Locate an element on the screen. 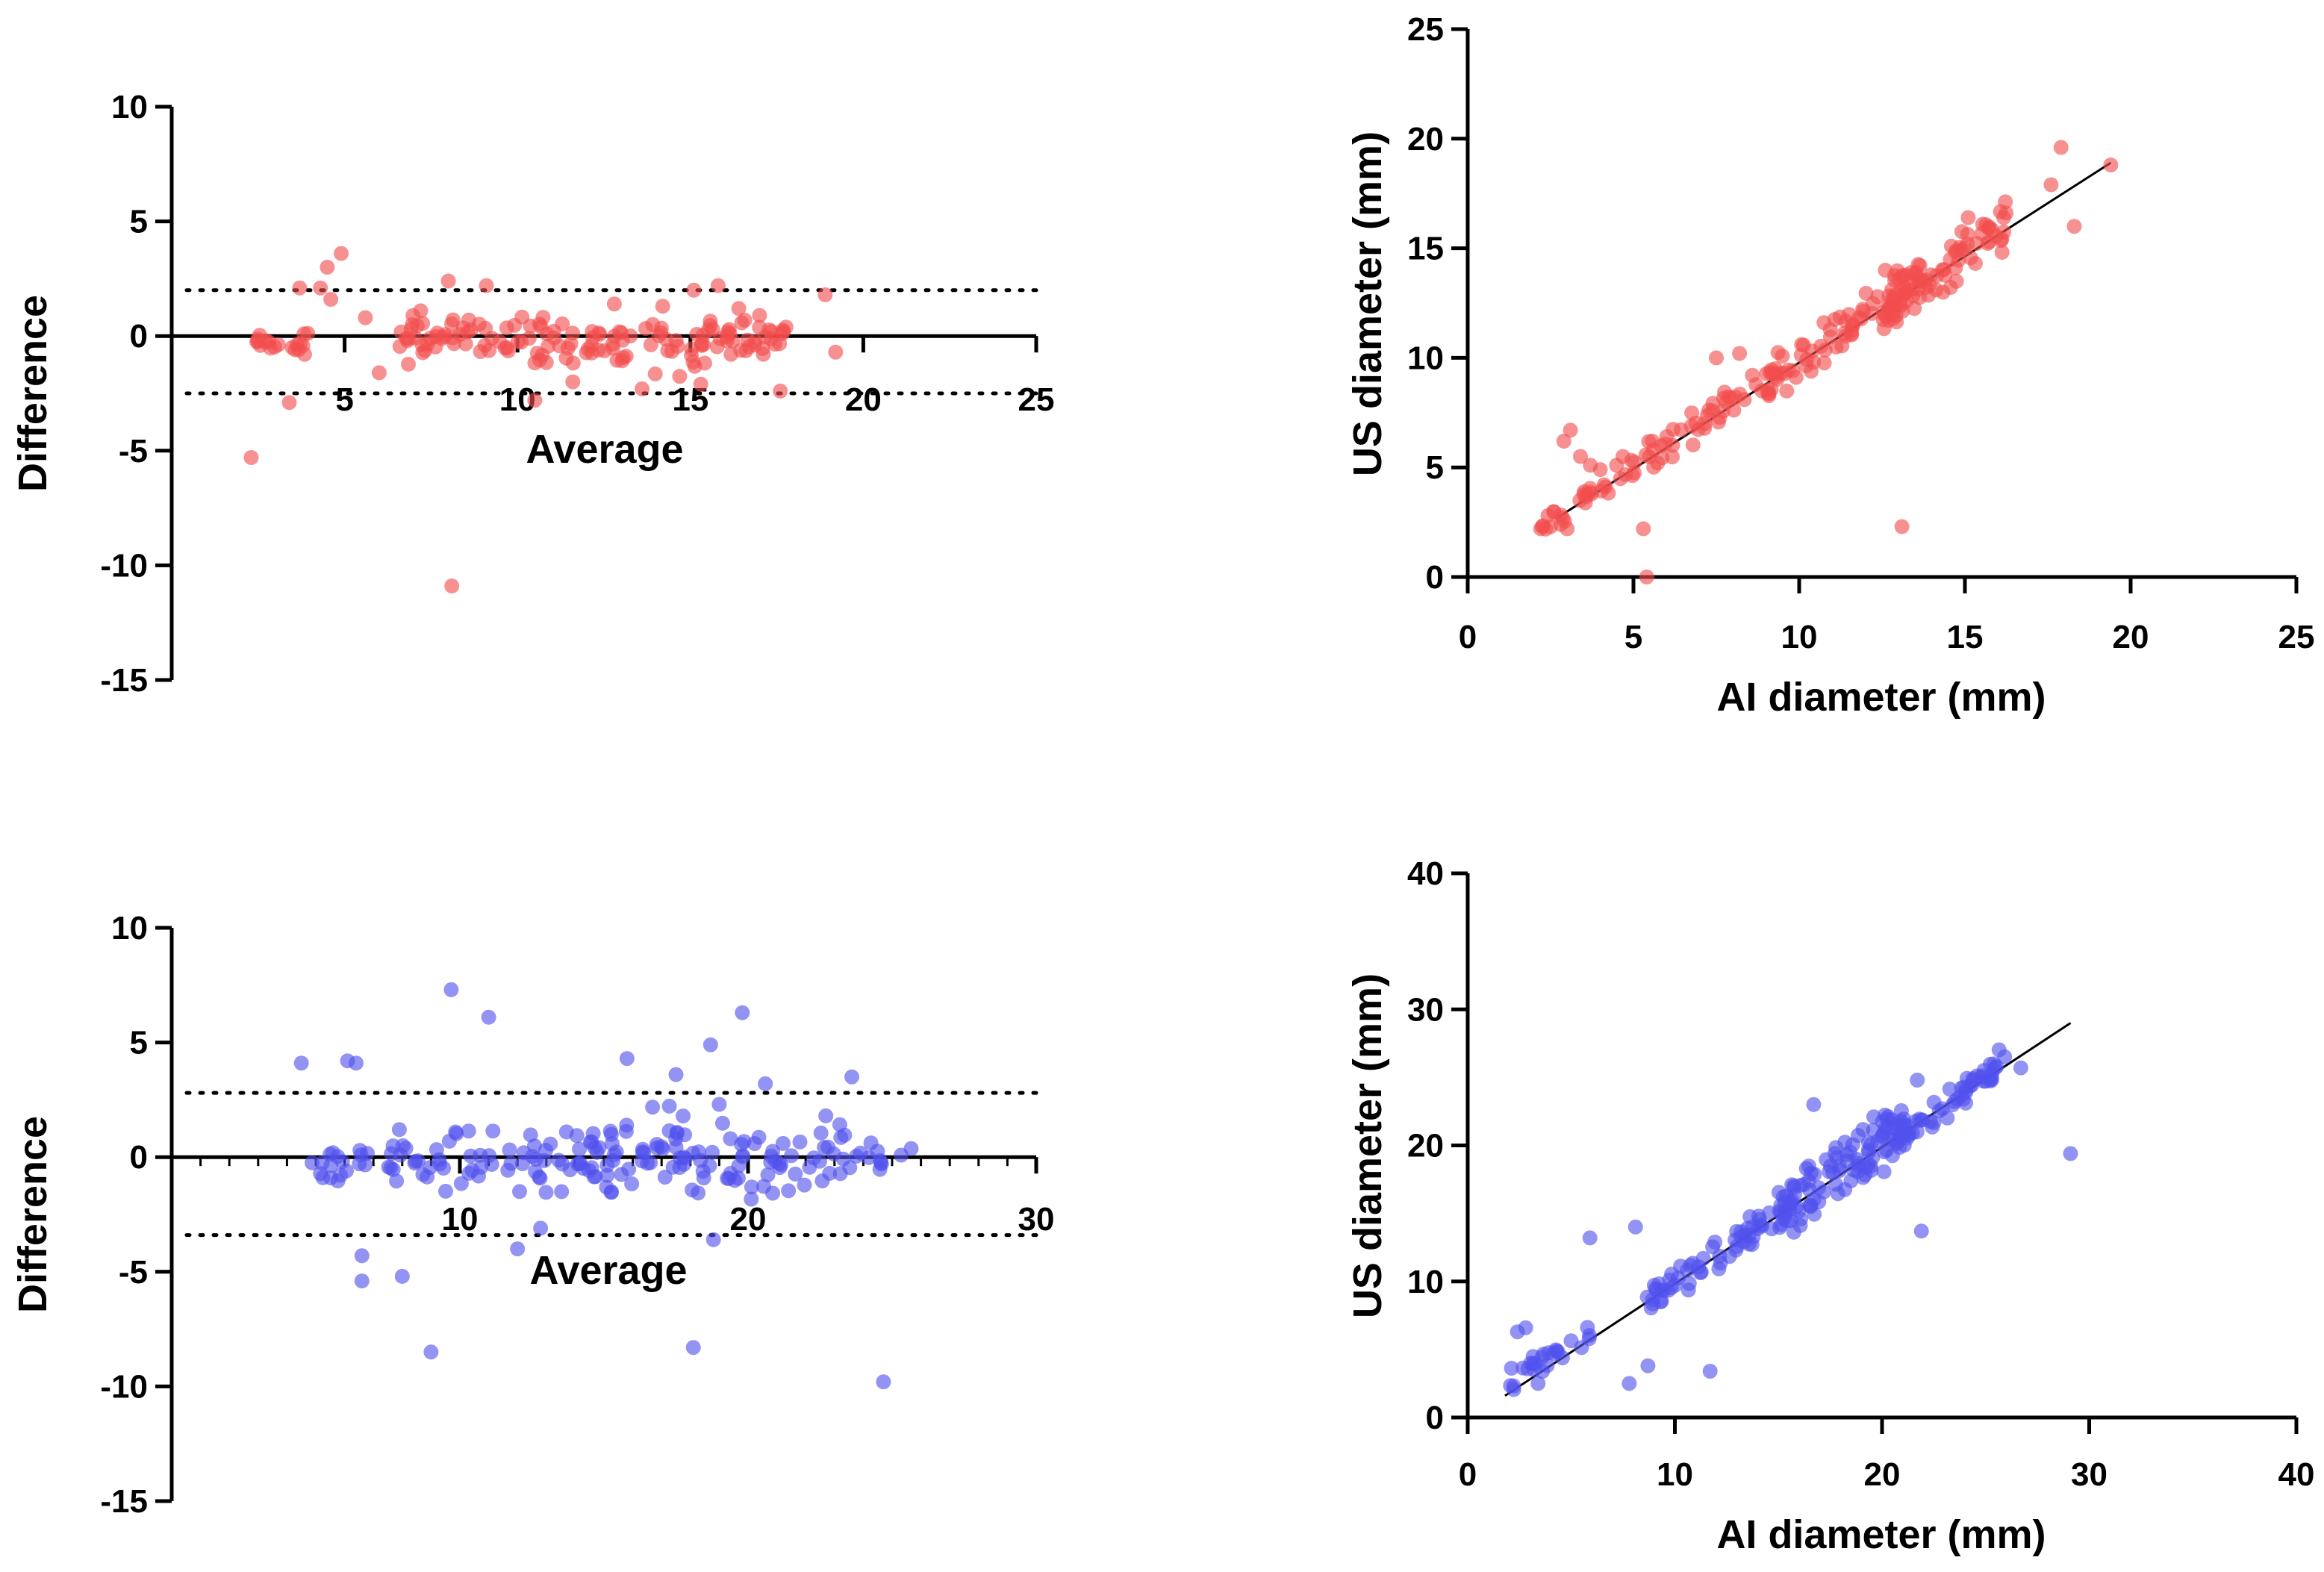 Image resolution: width=2324 pixels, height=1572 pixels. y-tick-label: 10 is located at coordinates (129, 928).